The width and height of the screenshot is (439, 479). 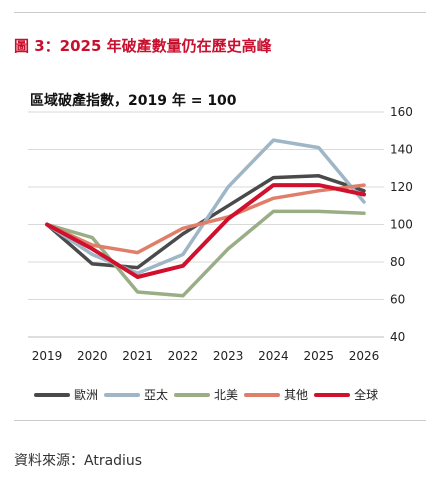 What do you see at coordinates (318, 356) in the screenshot?
I see `x-tick-label: 2025` at bounding box center [318, 356].